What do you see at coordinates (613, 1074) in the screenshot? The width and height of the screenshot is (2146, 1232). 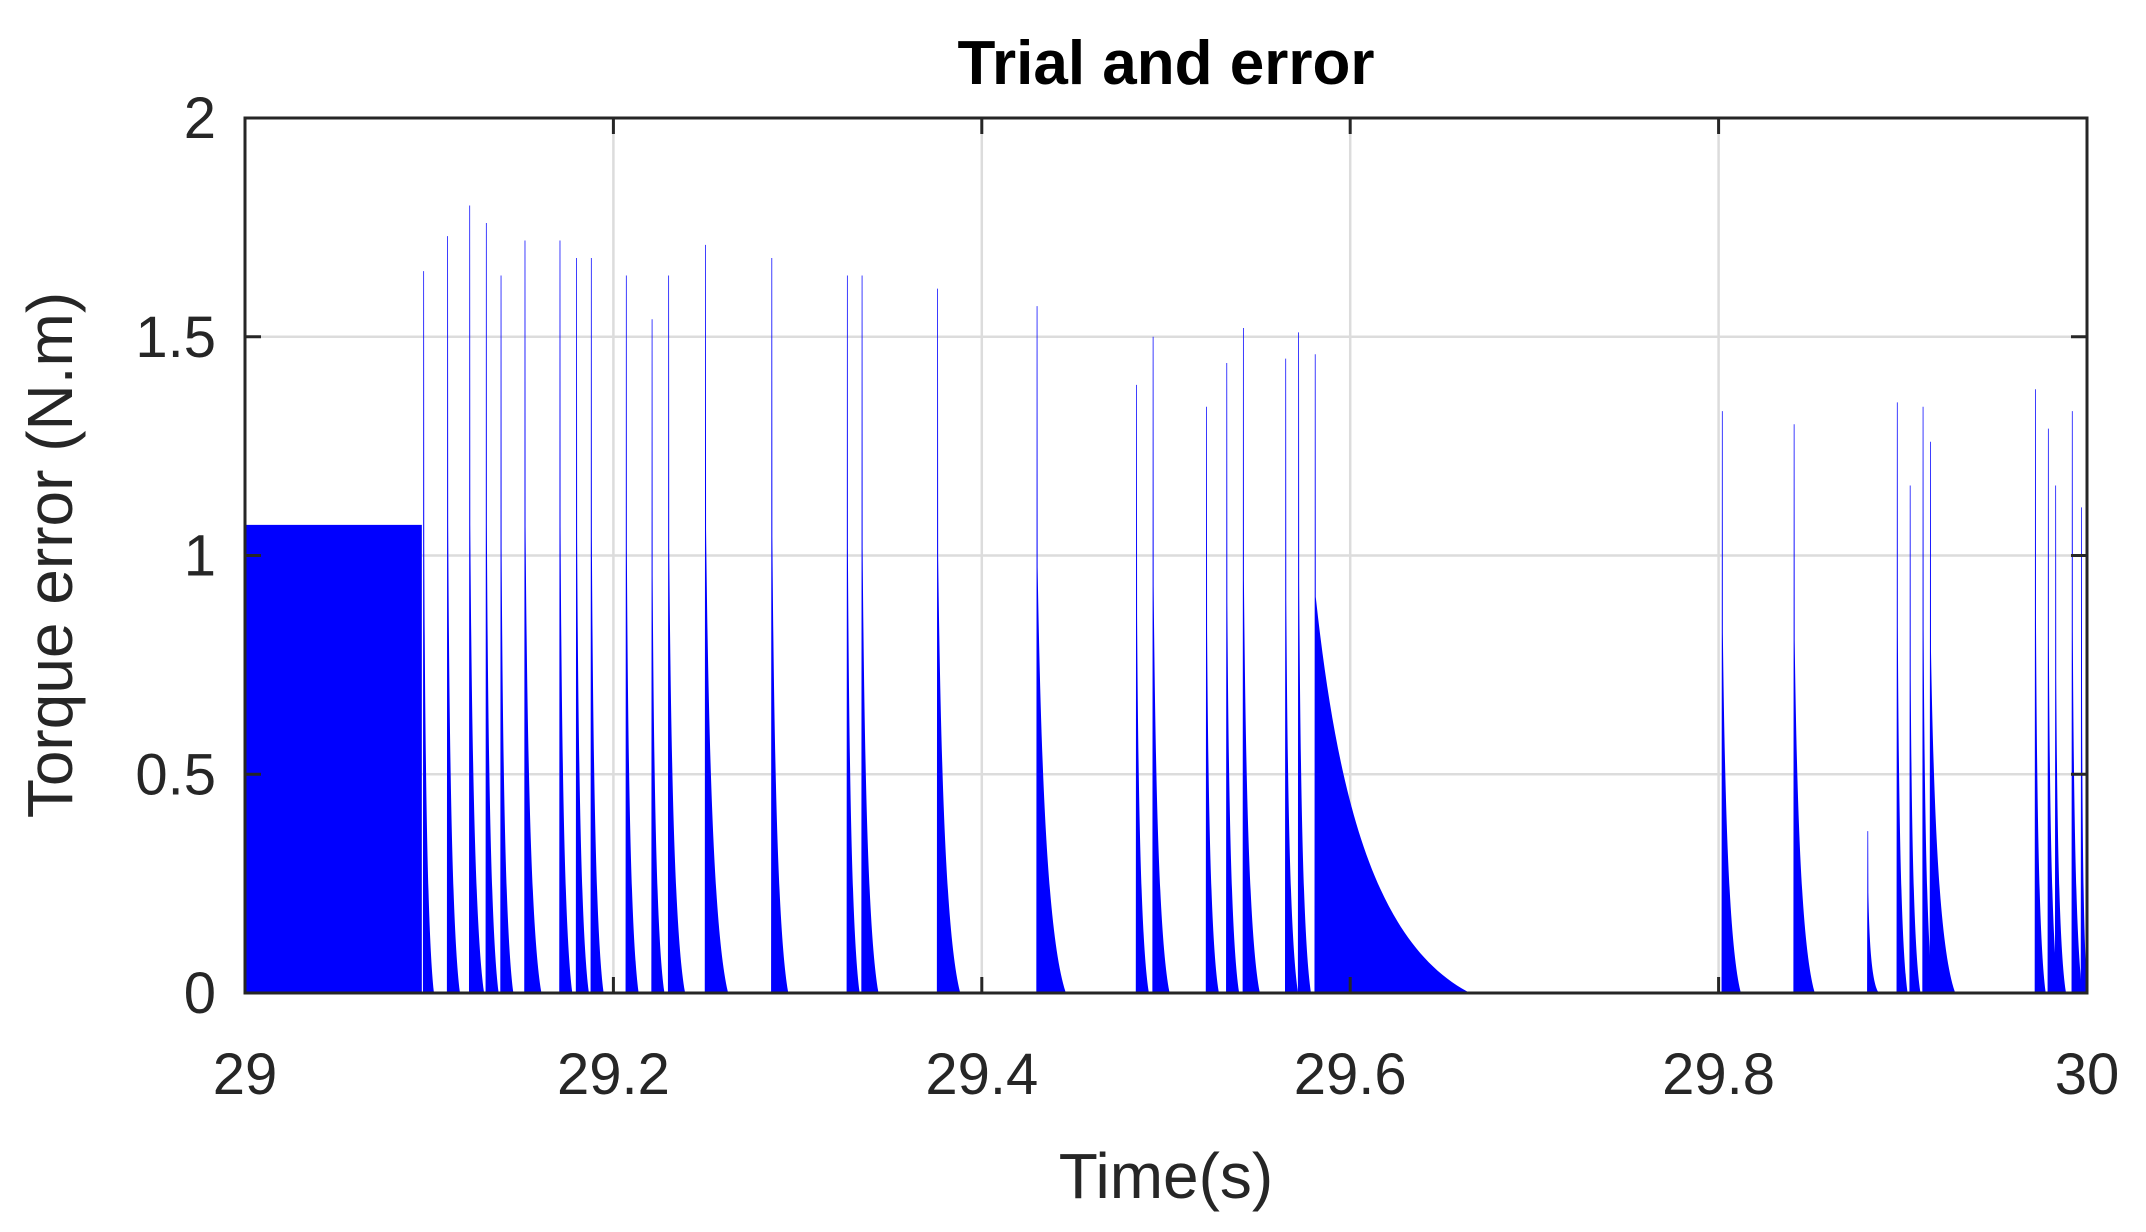 I see `x-tick-label: 29.2` at bounding box center [613, 1074].